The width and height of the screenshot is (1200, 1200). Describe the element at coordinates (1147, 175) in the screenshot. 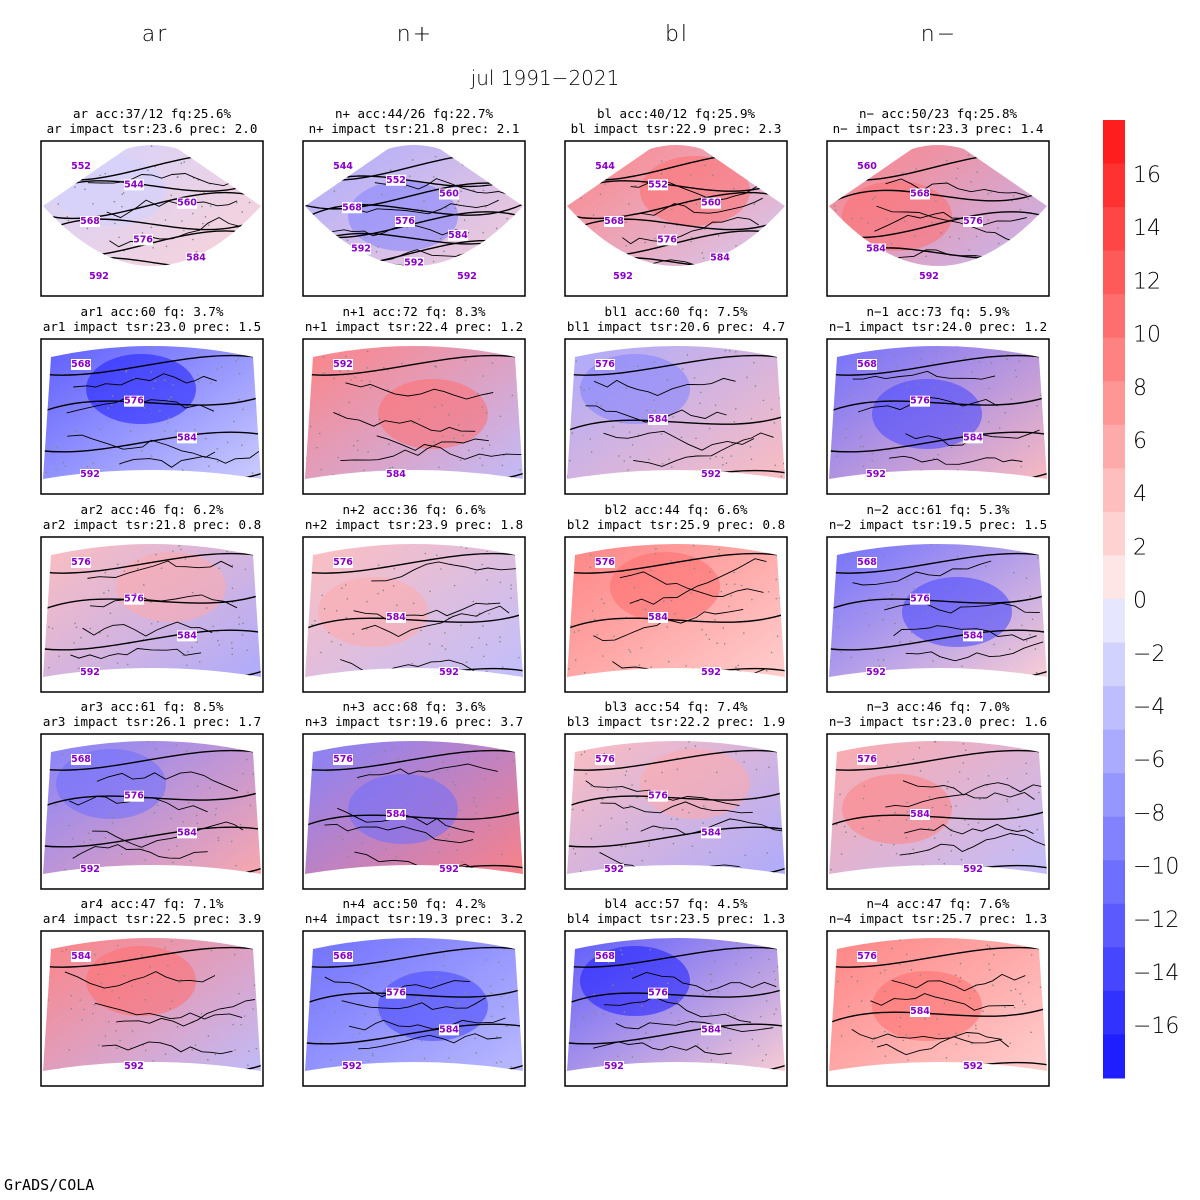

I see `colorbar-tick-label: 16` at that location.